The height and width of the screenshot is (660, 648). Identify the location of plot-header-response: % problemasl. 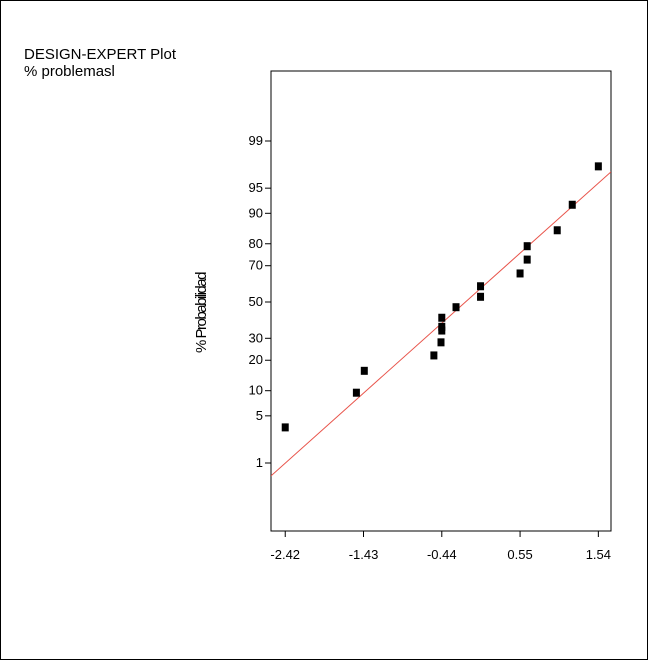
(69, 71).